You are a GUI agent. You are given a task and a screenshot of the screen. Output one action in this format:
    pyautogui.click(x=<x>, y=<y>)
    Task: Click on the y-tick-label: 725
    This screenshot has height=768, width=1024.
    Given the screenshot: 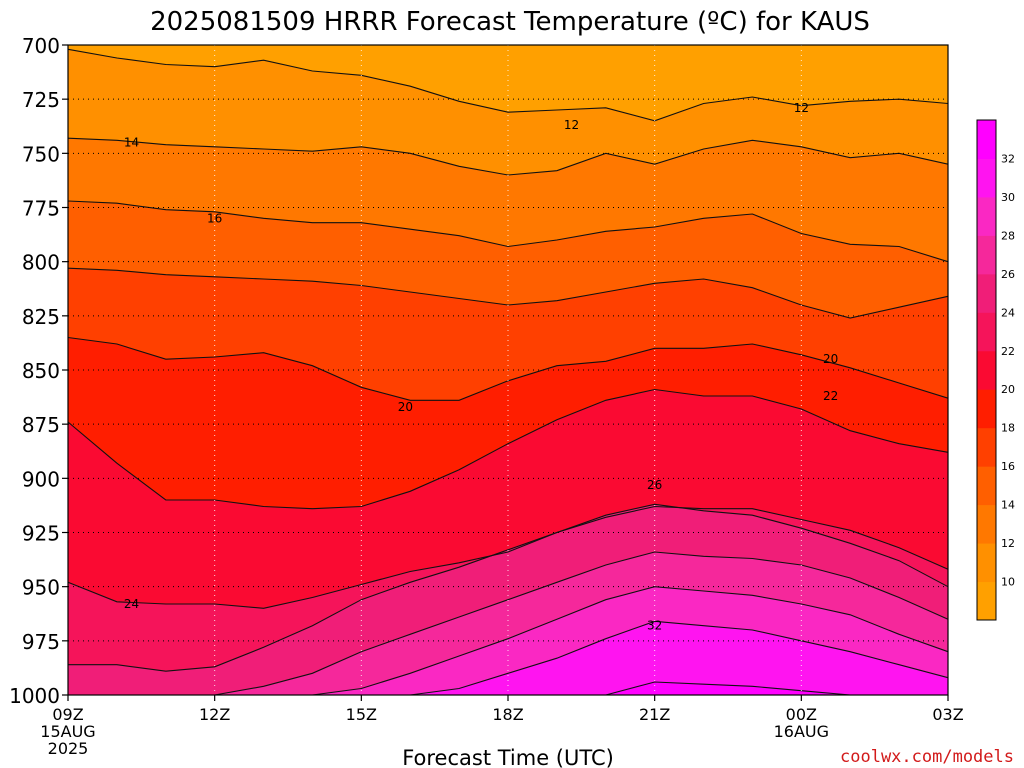 What is the action you would take?
    pyautogui.click(x=41, y=100)
    